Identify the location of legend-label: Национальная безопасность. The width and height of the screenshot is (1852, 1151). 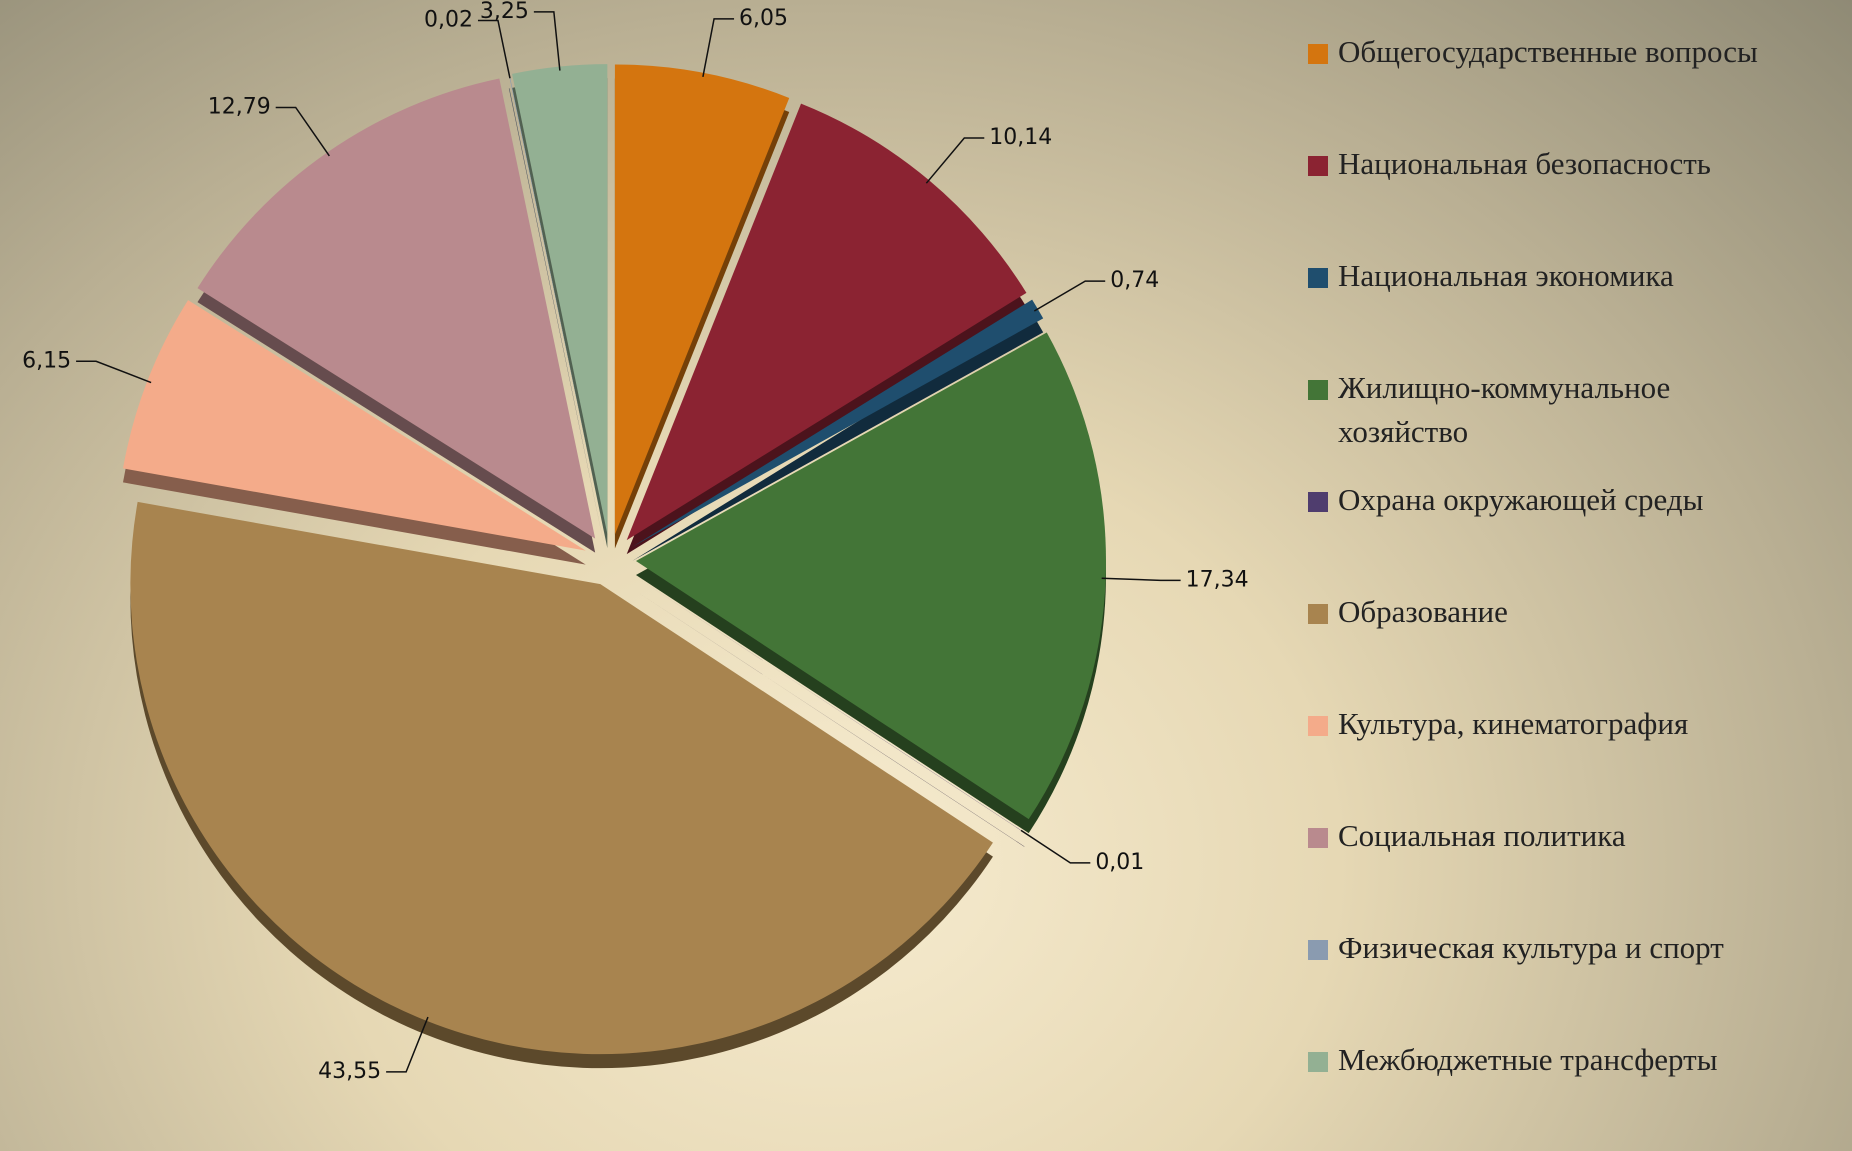
(1524, 163).